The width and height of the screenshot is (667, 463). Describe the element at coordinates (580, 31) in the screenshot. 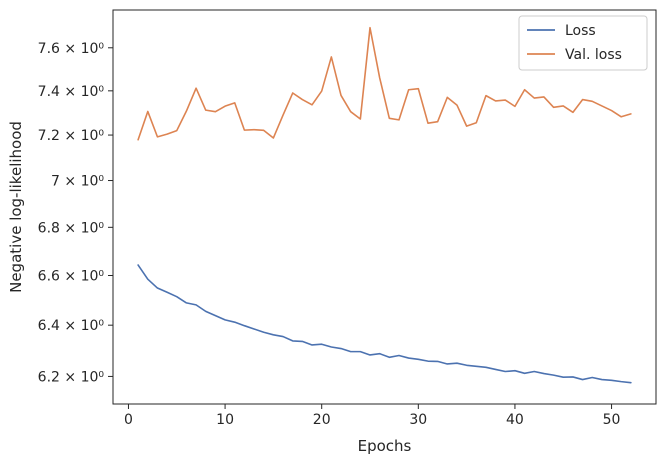

I see `legend-label-1: Loss` at that location.